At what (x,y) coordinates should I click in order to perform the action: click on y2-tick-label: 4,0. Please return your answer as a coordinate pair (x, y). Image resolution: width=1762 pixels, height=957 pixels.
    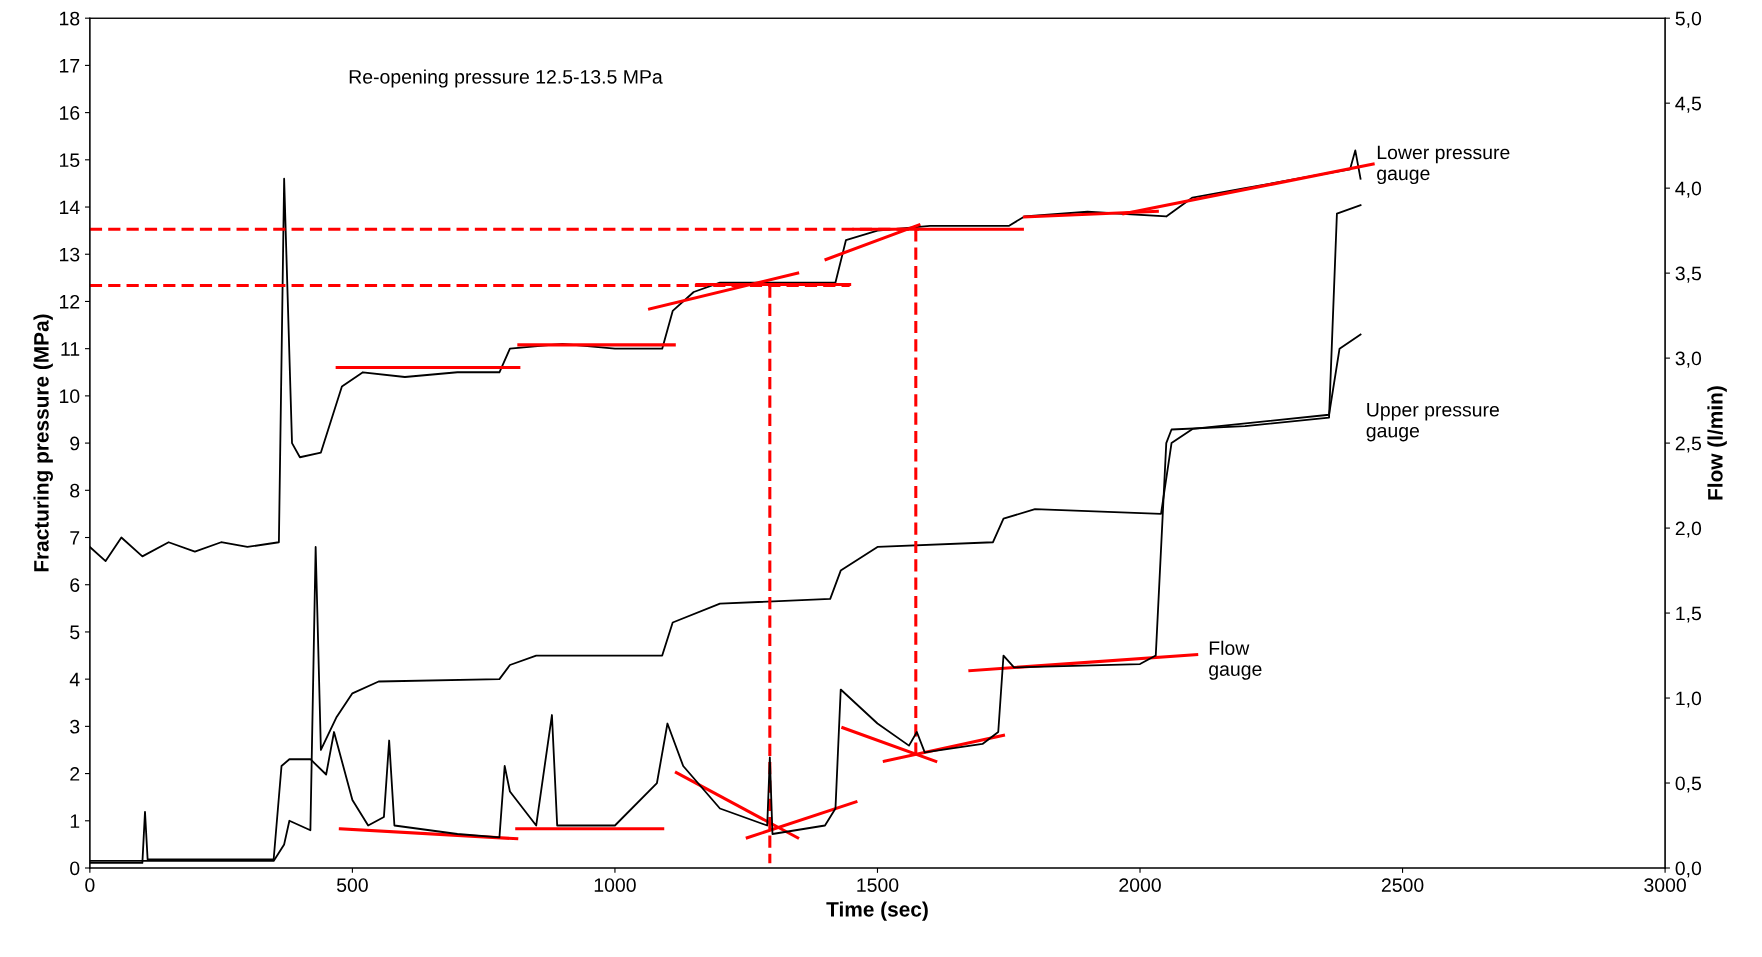
    Looking at the image, I should click on (1688, 189).